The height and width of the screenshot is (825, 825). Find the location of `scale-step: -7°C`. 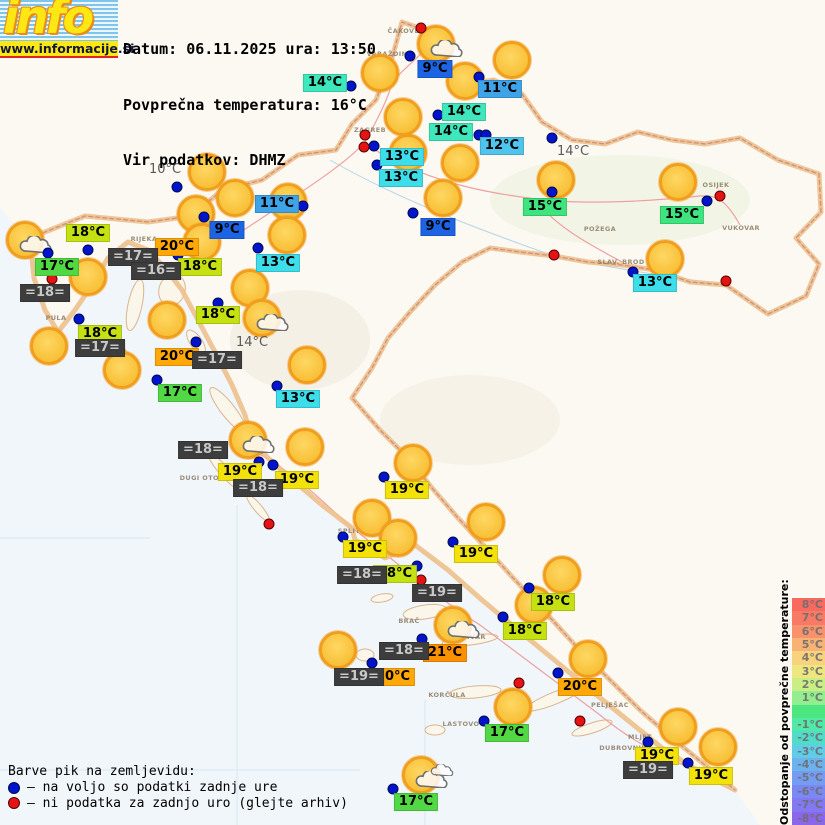

scale-step: -7°C is located at coordinates (808, 805).